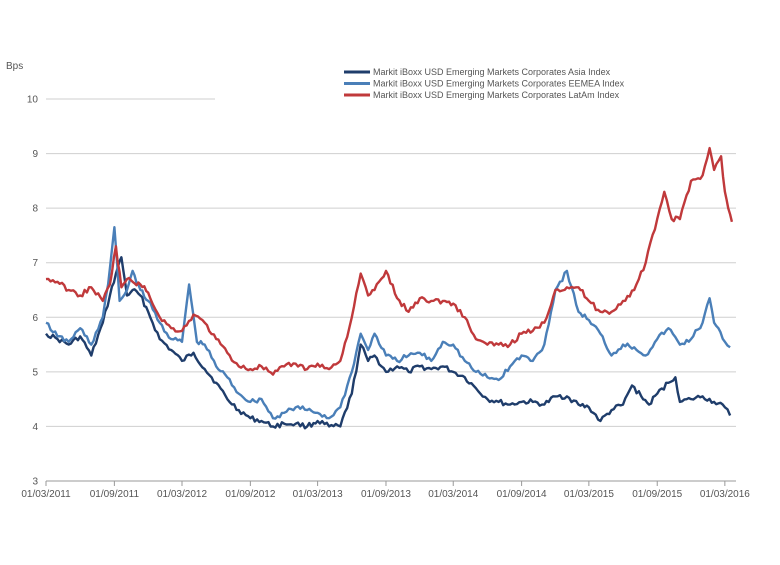  Describe the element at coordinates (35, 427) in the screenshot. I see `y-tick-label: 4` at that location.